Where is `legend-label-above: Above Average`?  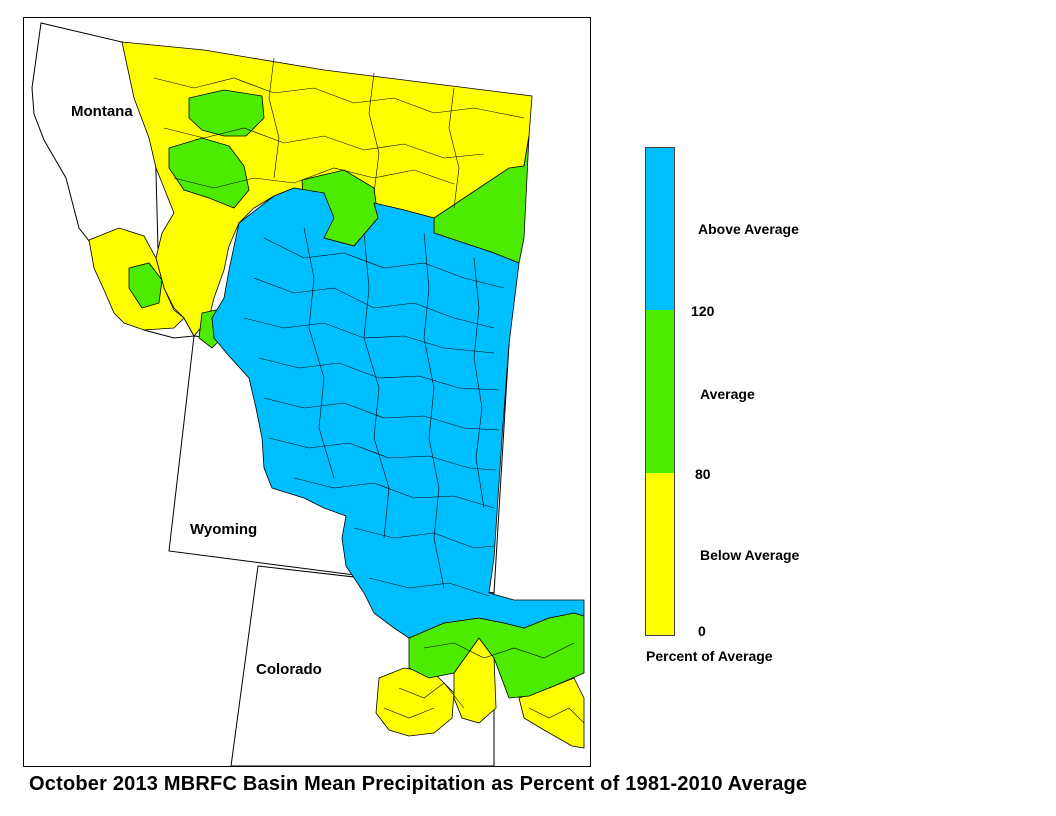 legend-label-above: Above Average is located at coordinates (748, 229).